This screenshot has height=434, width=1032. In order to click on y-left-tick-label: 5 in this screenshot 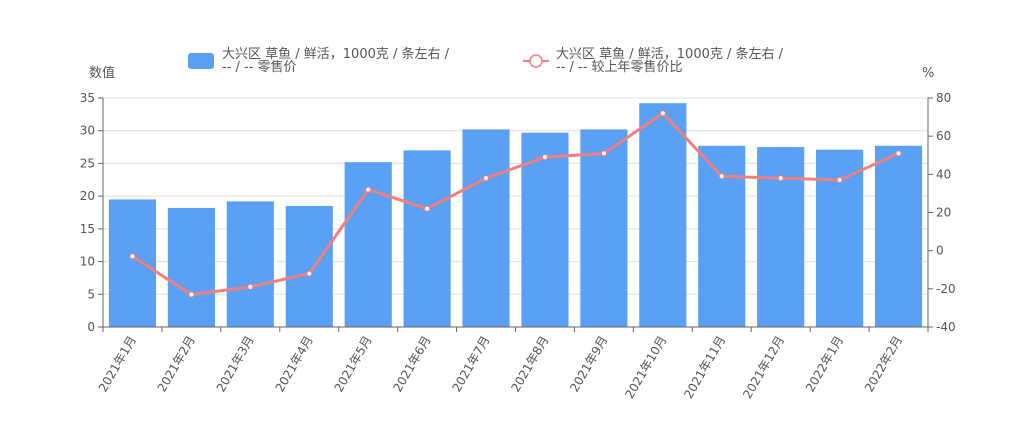, I will do `click(91, 294)`.